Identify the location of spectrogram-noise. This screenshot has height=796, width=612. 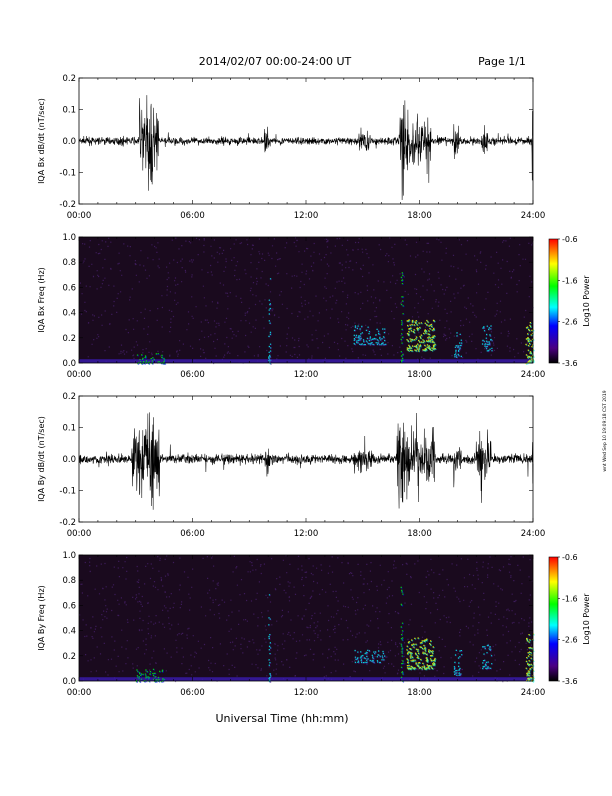
(306, 619).